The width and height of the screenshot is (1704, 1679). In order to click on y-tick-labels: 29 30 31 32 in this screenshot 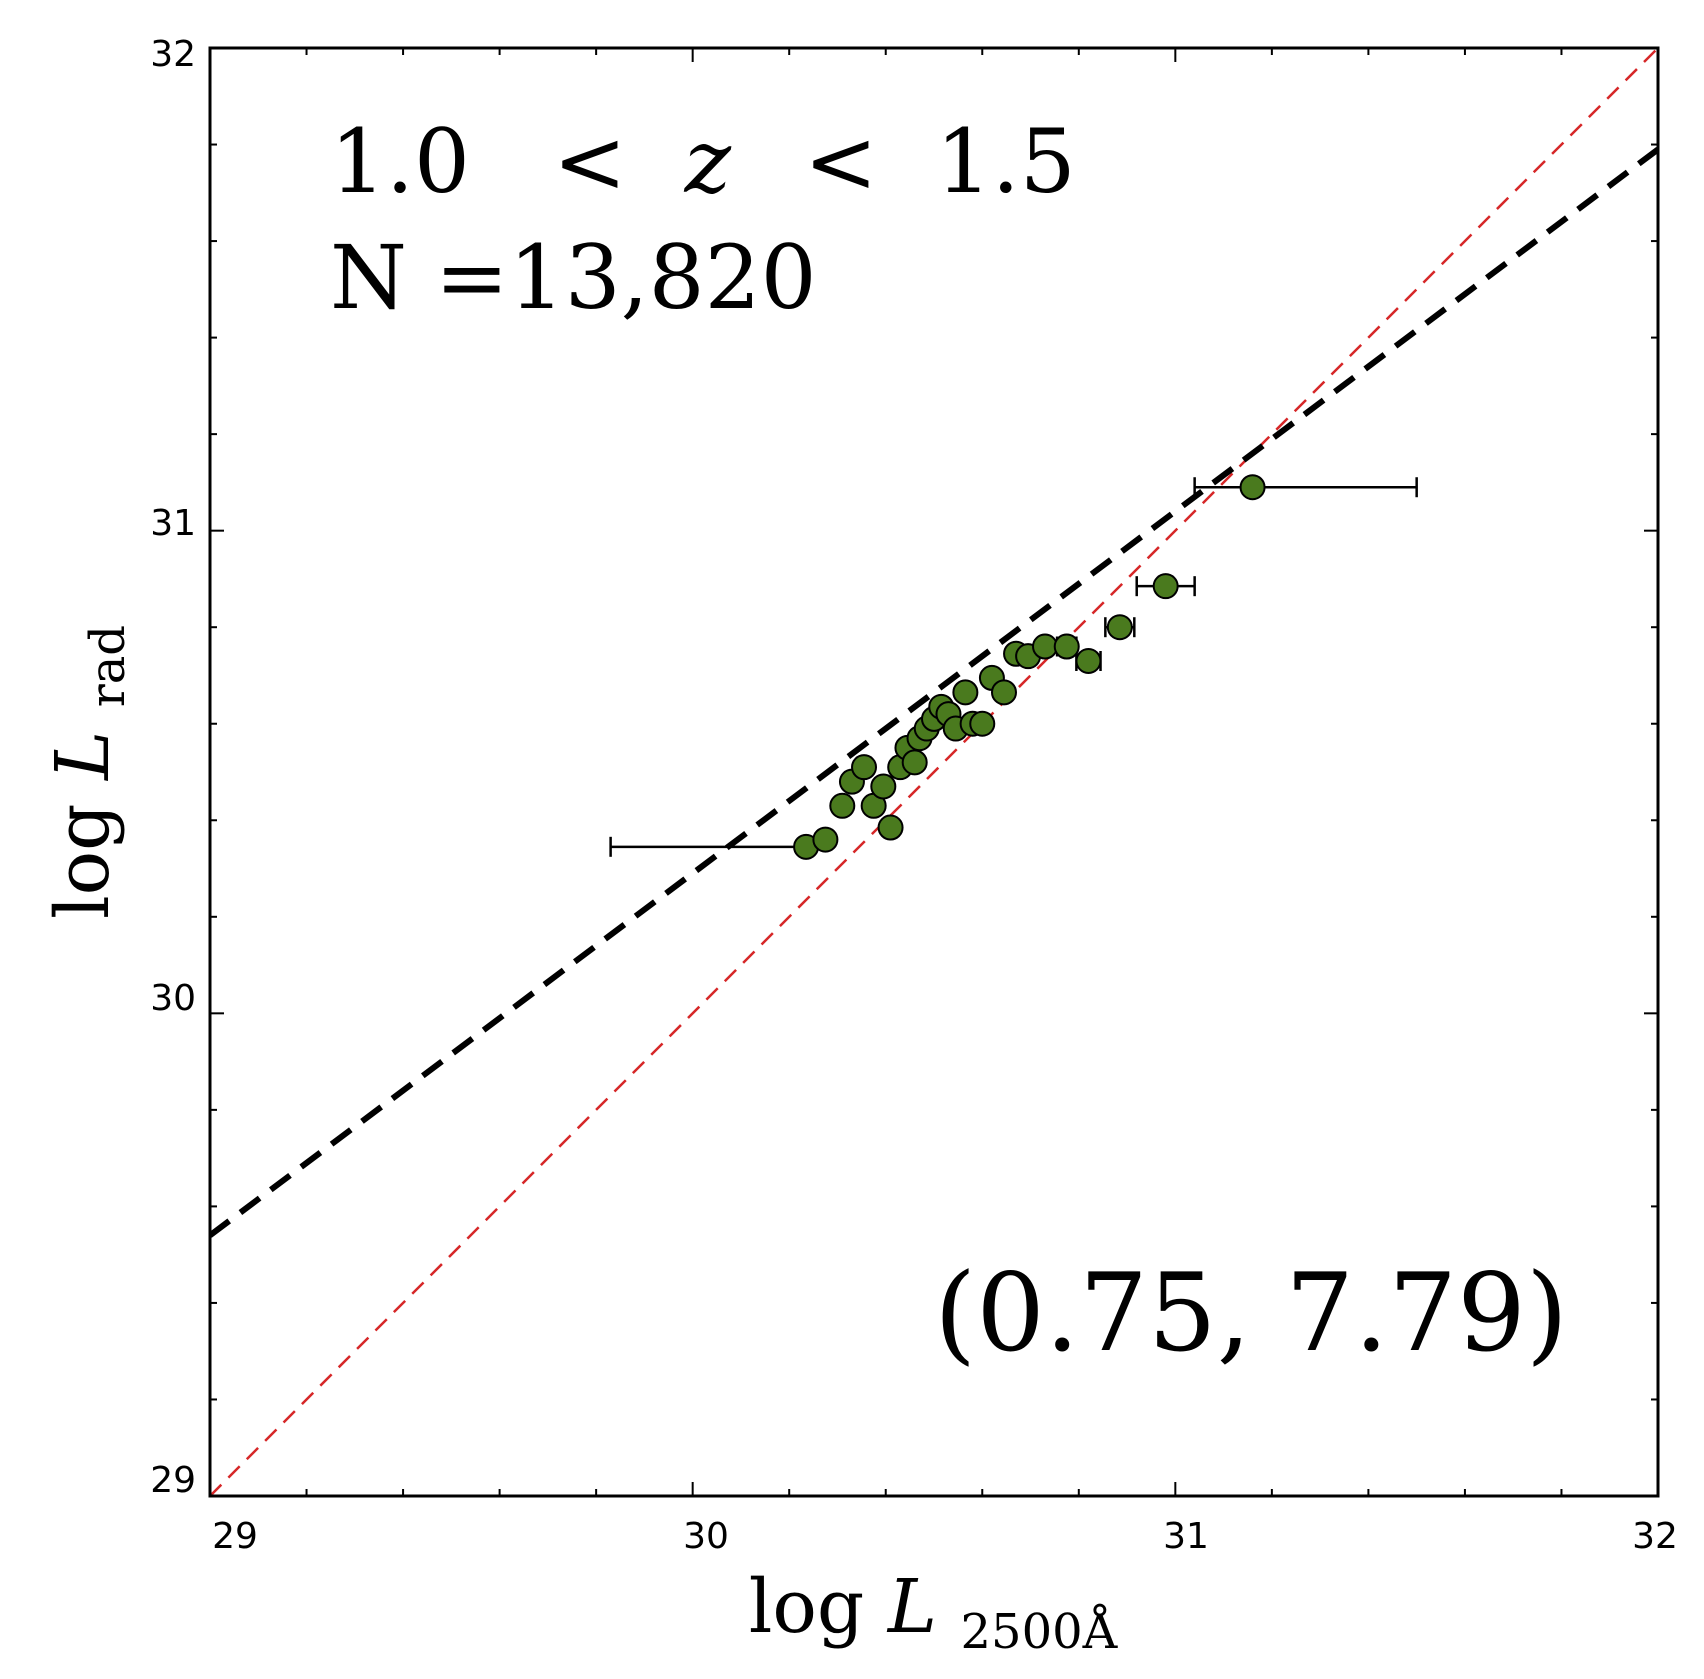, I will do `click(173, 767)`.